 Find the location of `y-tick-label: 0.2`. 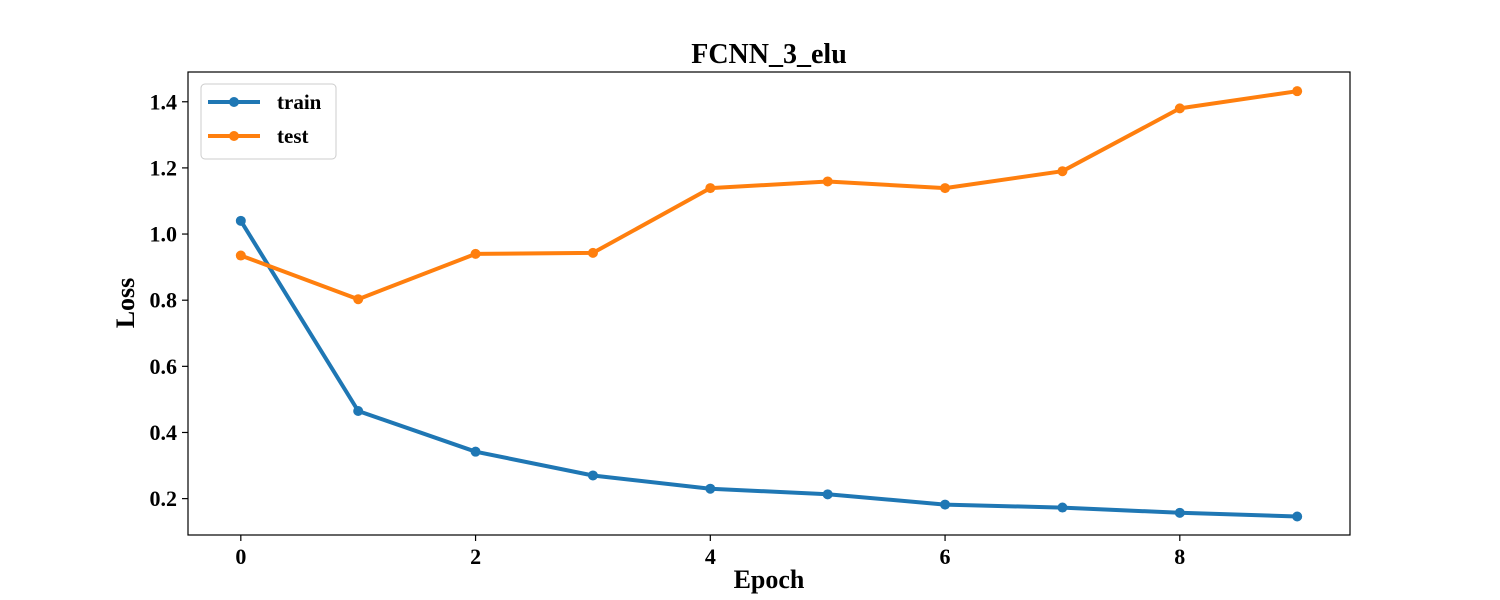

y-tick-label: 0.2 is located at coordinates (164, 498).